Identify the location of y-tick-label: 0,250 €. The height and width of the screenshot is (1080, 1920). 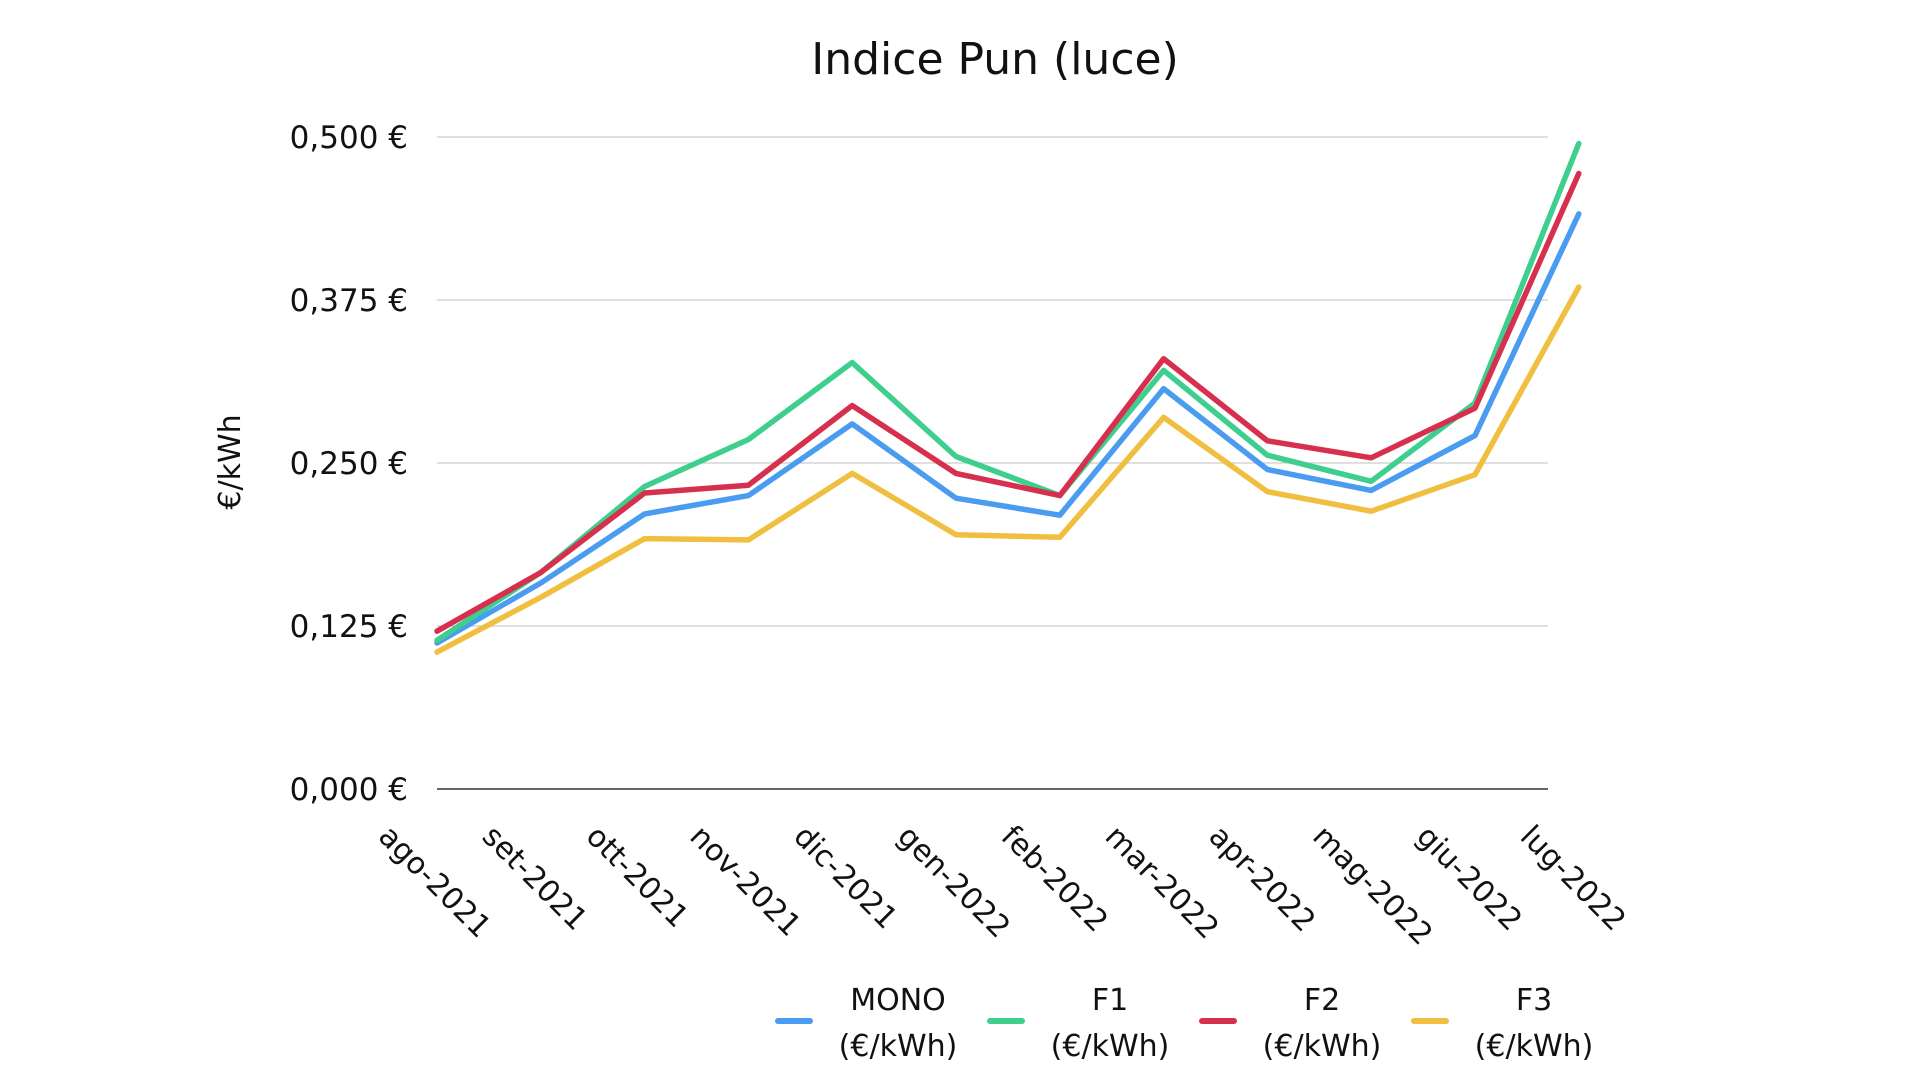
(349, 464).